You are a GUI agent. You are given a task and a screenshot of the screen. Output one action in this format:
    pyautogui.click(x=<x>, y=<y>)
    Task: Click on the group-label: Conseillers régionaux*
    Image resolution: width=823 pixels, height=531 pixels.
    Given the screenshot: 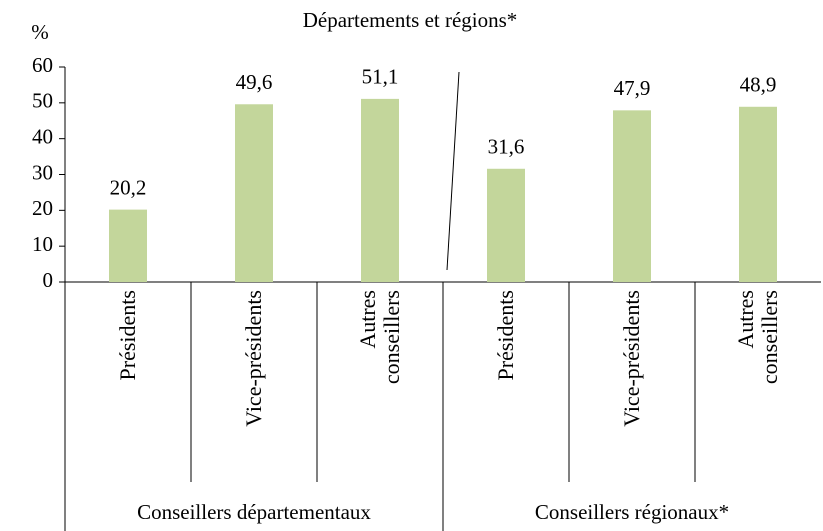 What is the action you would take?
    pyautogui.click(x=632, y=512)
    